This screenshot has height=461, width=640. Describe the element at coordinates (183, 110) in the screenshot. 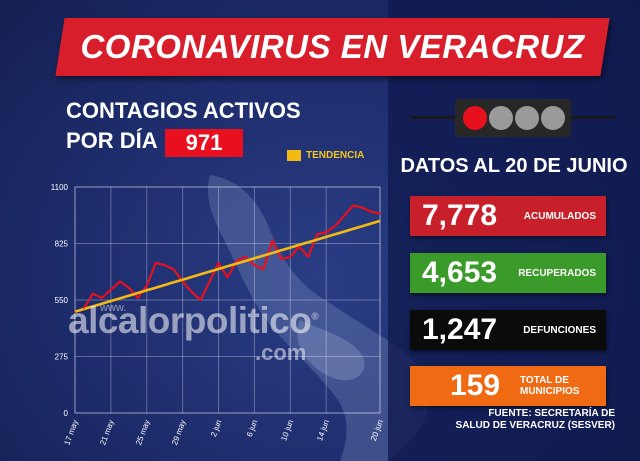

I see `chart-subtitle-line1: CONTAGIOS ACTIVOS` at that location.